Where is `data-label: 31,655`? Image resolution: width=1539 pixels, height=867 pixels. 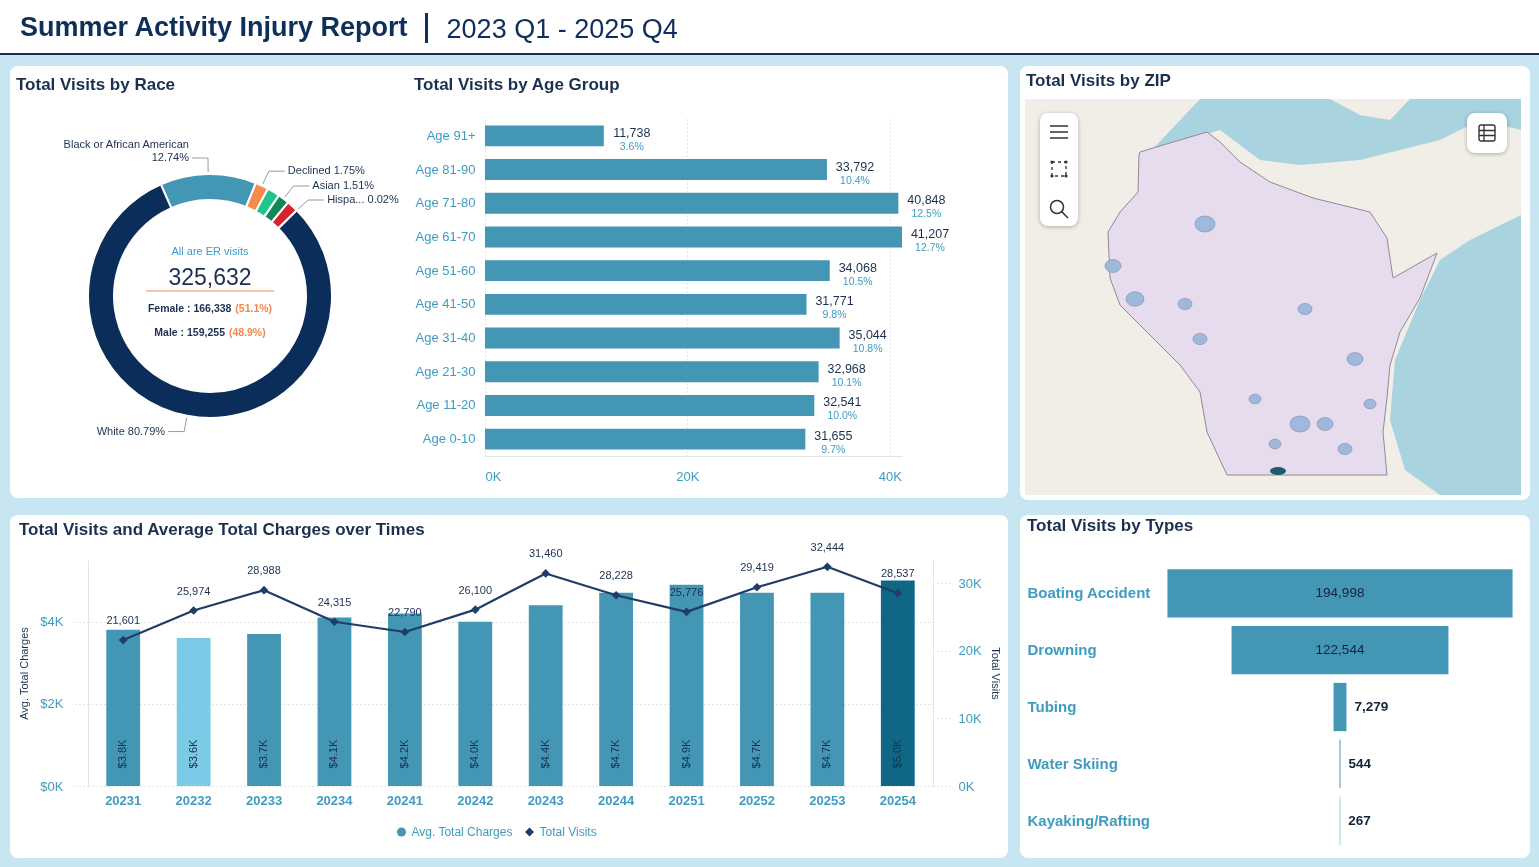
data-label: 31,655 is located at coordinates (833, 436).